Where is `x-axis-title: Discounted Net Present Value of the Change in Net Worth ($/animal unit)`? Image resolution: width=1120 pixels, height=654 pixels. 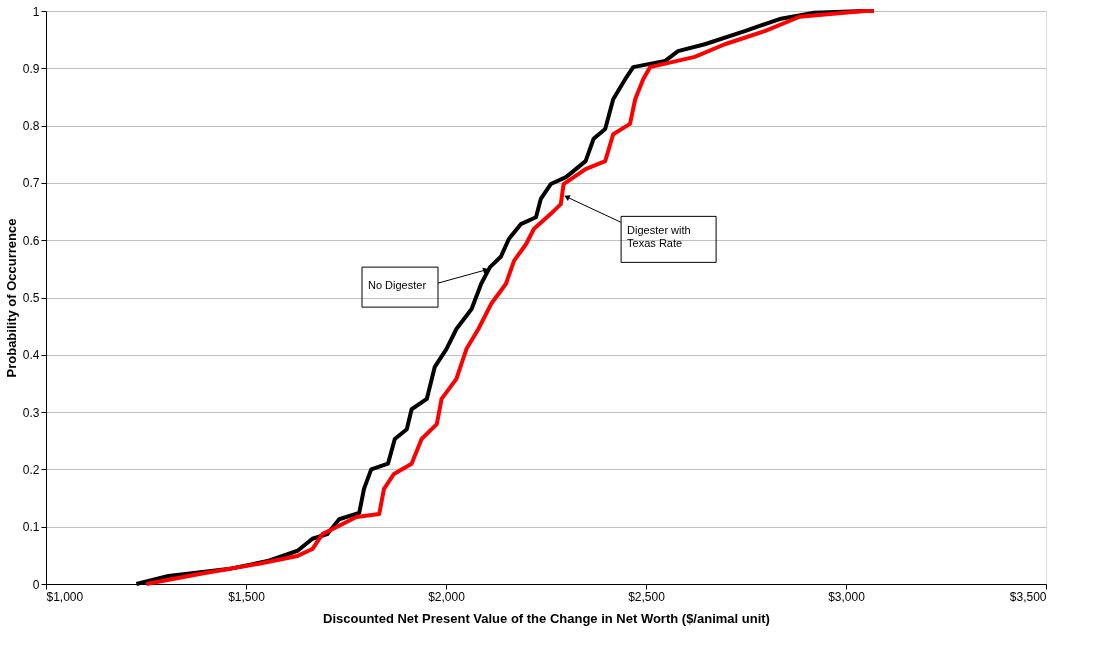
x-axis-title: Discounted Net Present Value of the Change in Net Worth ($/animal unit) is located at coordinates (546, 618).